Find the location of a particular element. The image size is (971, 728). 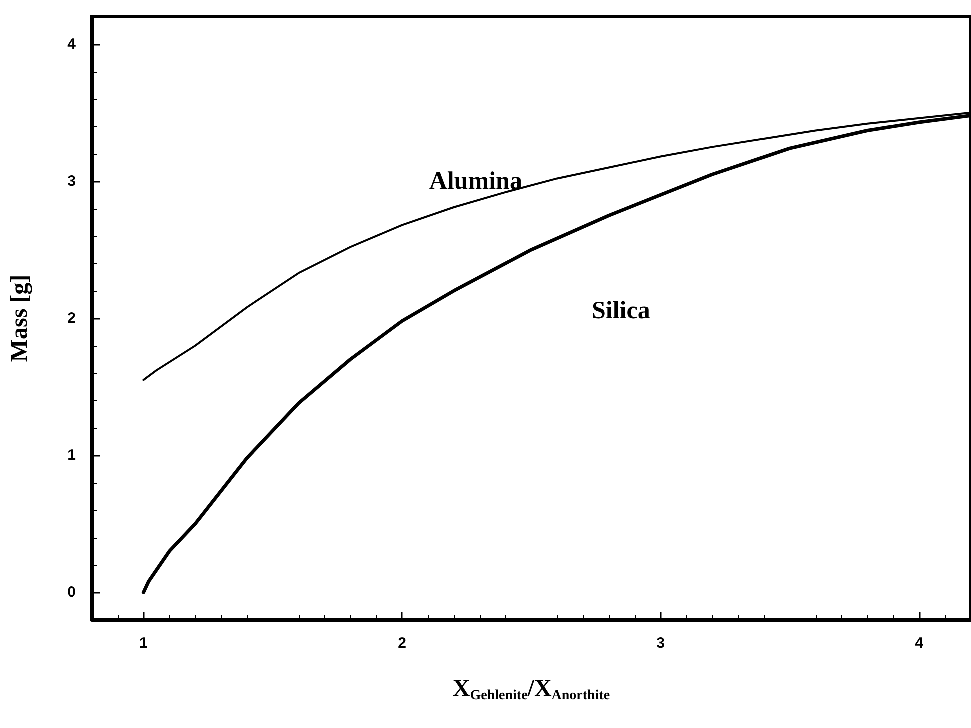

y-tick-label: 2 is located at coordinates (72, 318).